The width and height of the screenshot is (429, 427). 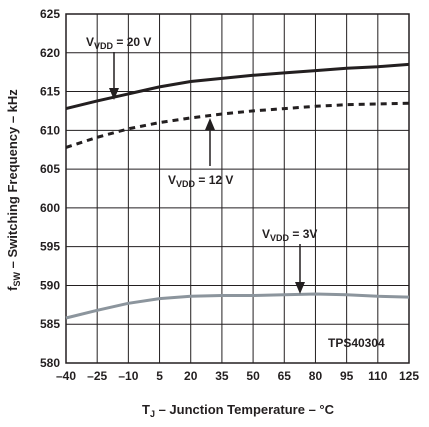 What do you see at coordinates (13, 190) in the screenshot?
I see `y-axis-title: fSW – Switching Frequency – kHz` at bounding box center [13, 190].